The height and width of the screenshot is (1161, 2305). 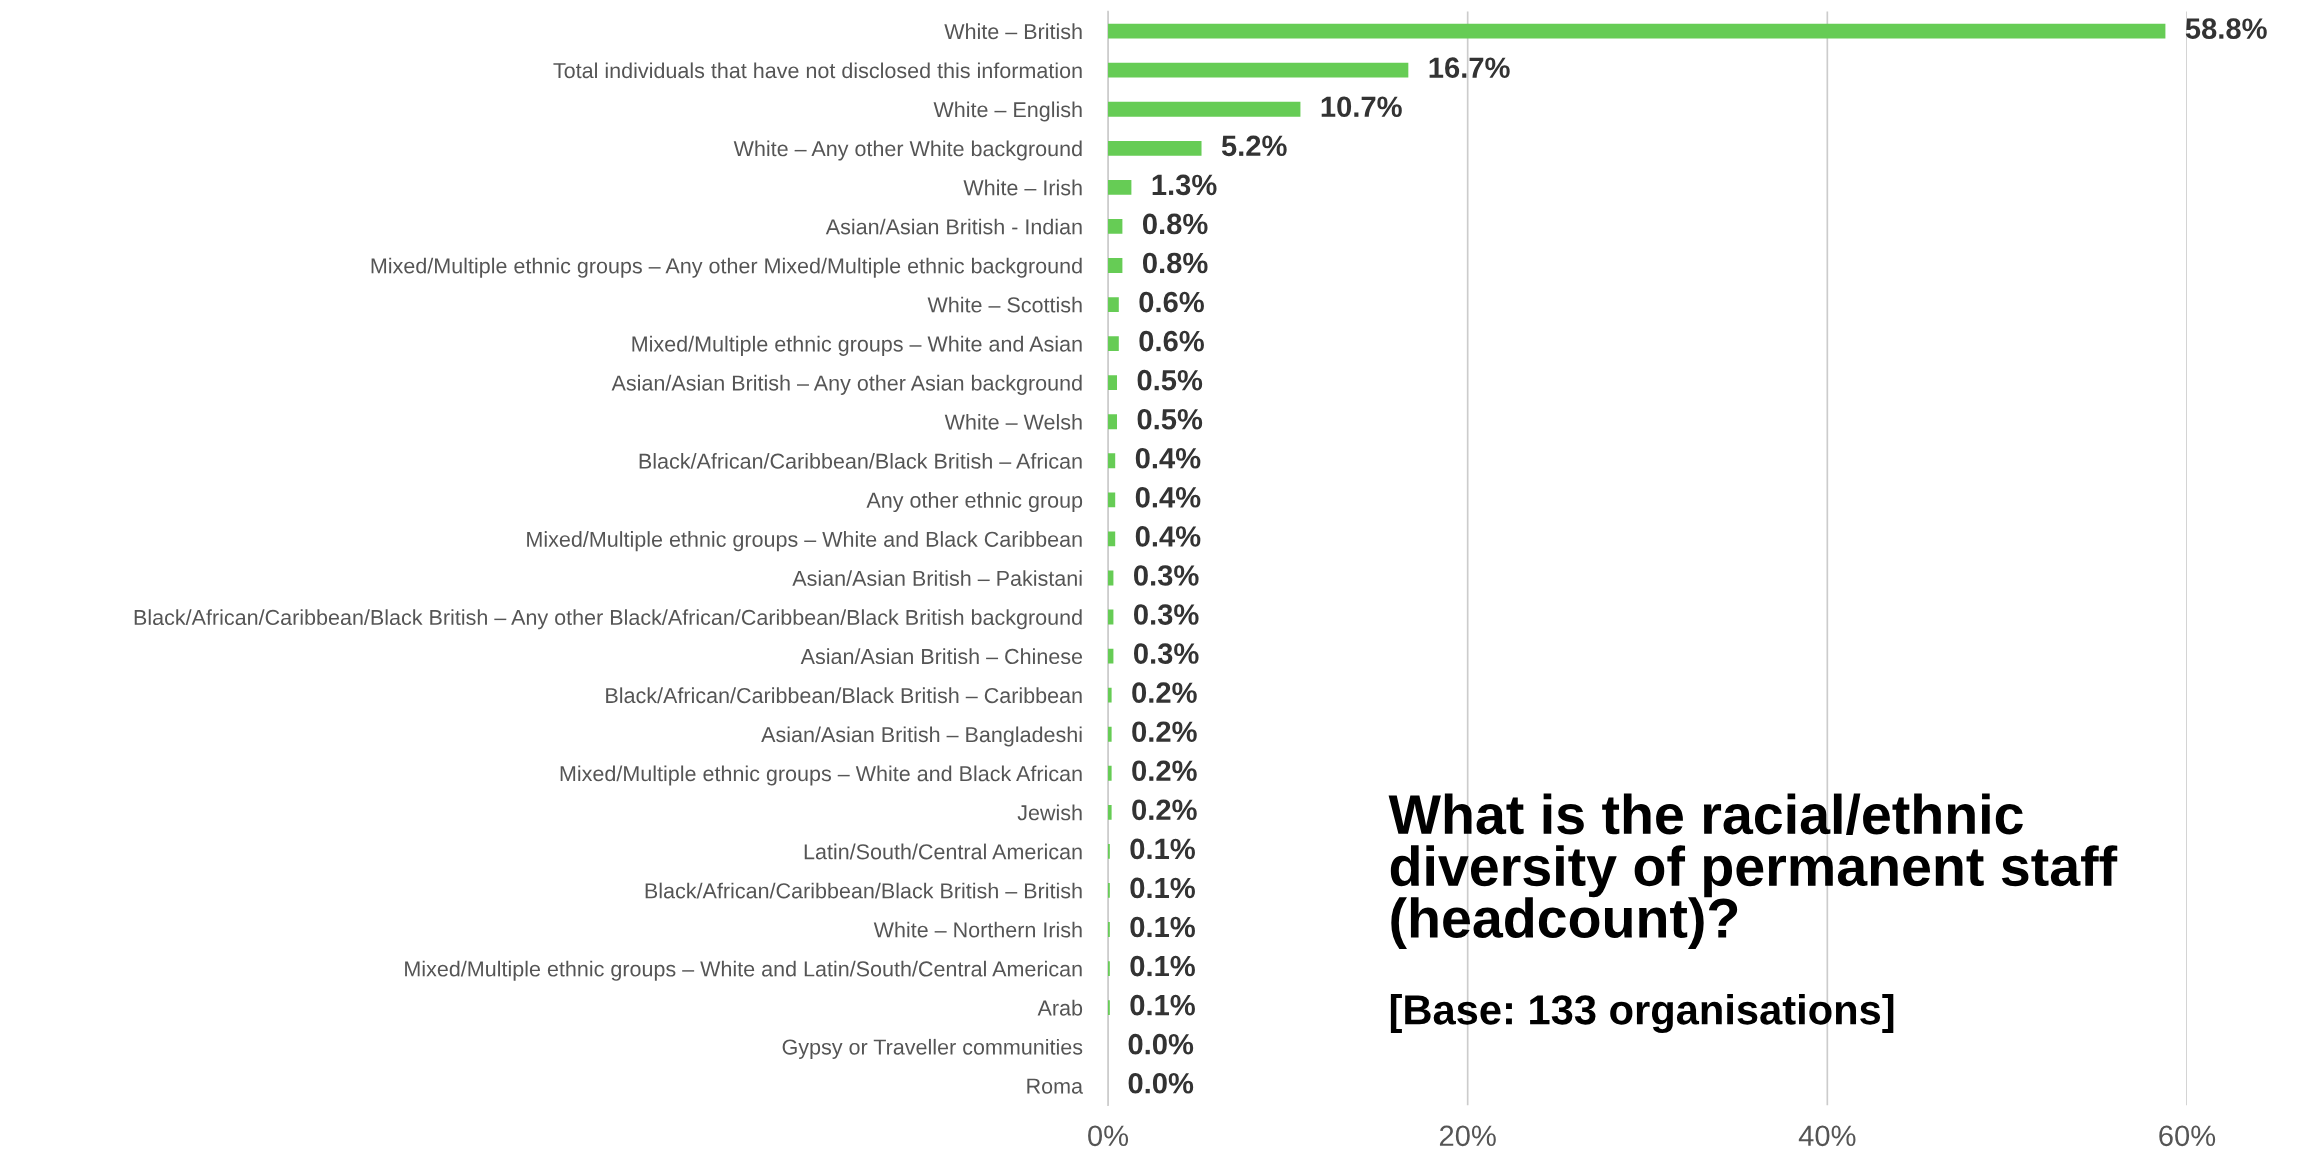 What do you see at coordinates (907, 150) in the screenshot?
I see `y-tick-label: White – Any other White background` at bounding box center [907, 150].